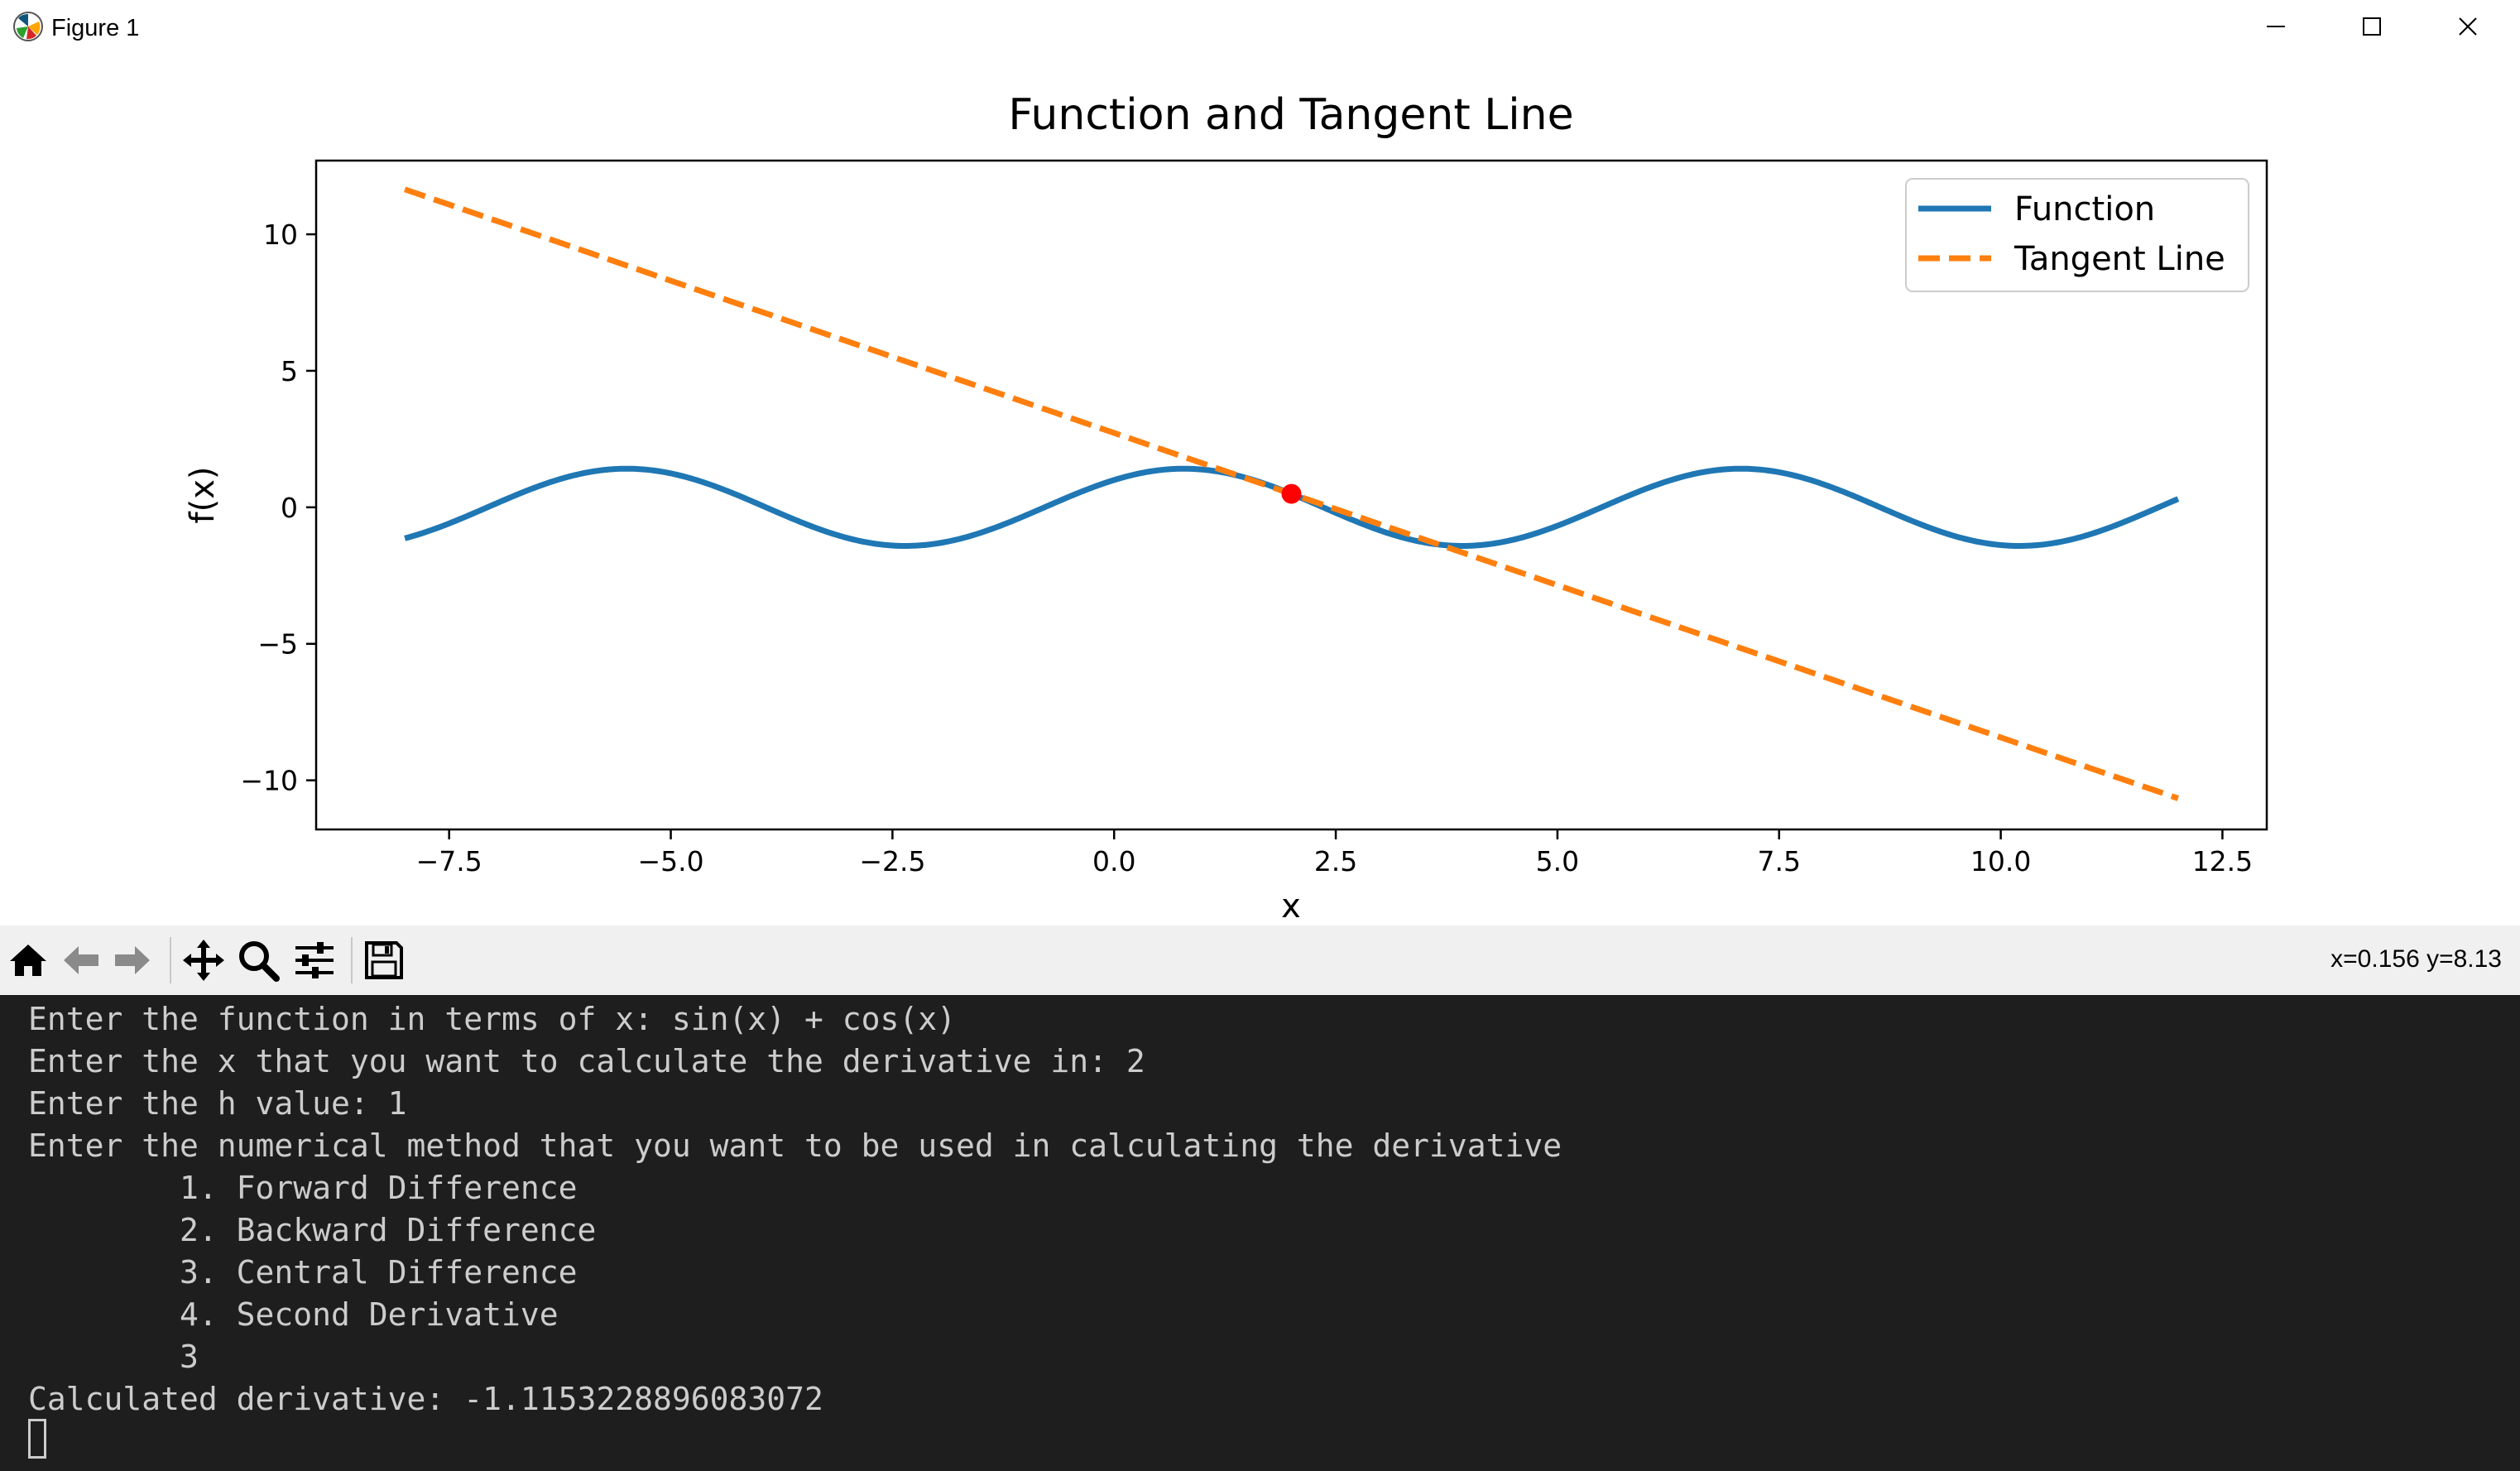 Image resolution: width=2520 pixels, height=1471 pixels. Describe the element at coordinates (280, 235) in the screenshot. I see `y-tick-label: 10` at that location.